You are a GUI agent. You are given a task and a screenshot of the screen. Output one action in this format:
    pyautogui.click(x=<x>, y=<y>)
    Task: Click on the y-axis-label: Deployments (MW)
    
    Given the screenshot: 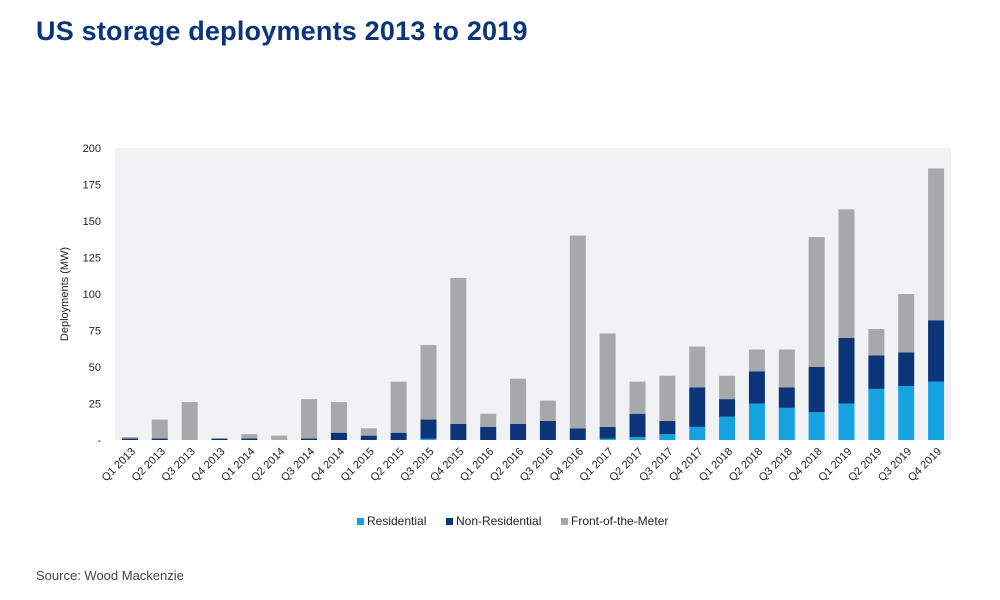 What is the action you would take?
    pyautogui.click(x=65, y=294)
    